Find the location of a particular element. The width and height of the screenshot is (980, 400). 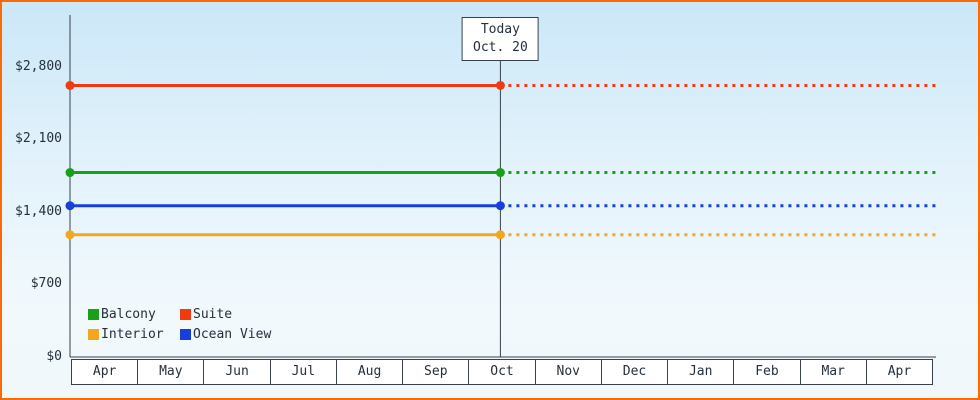

legend-label: Ocean View is located at coordinates (232, 334).